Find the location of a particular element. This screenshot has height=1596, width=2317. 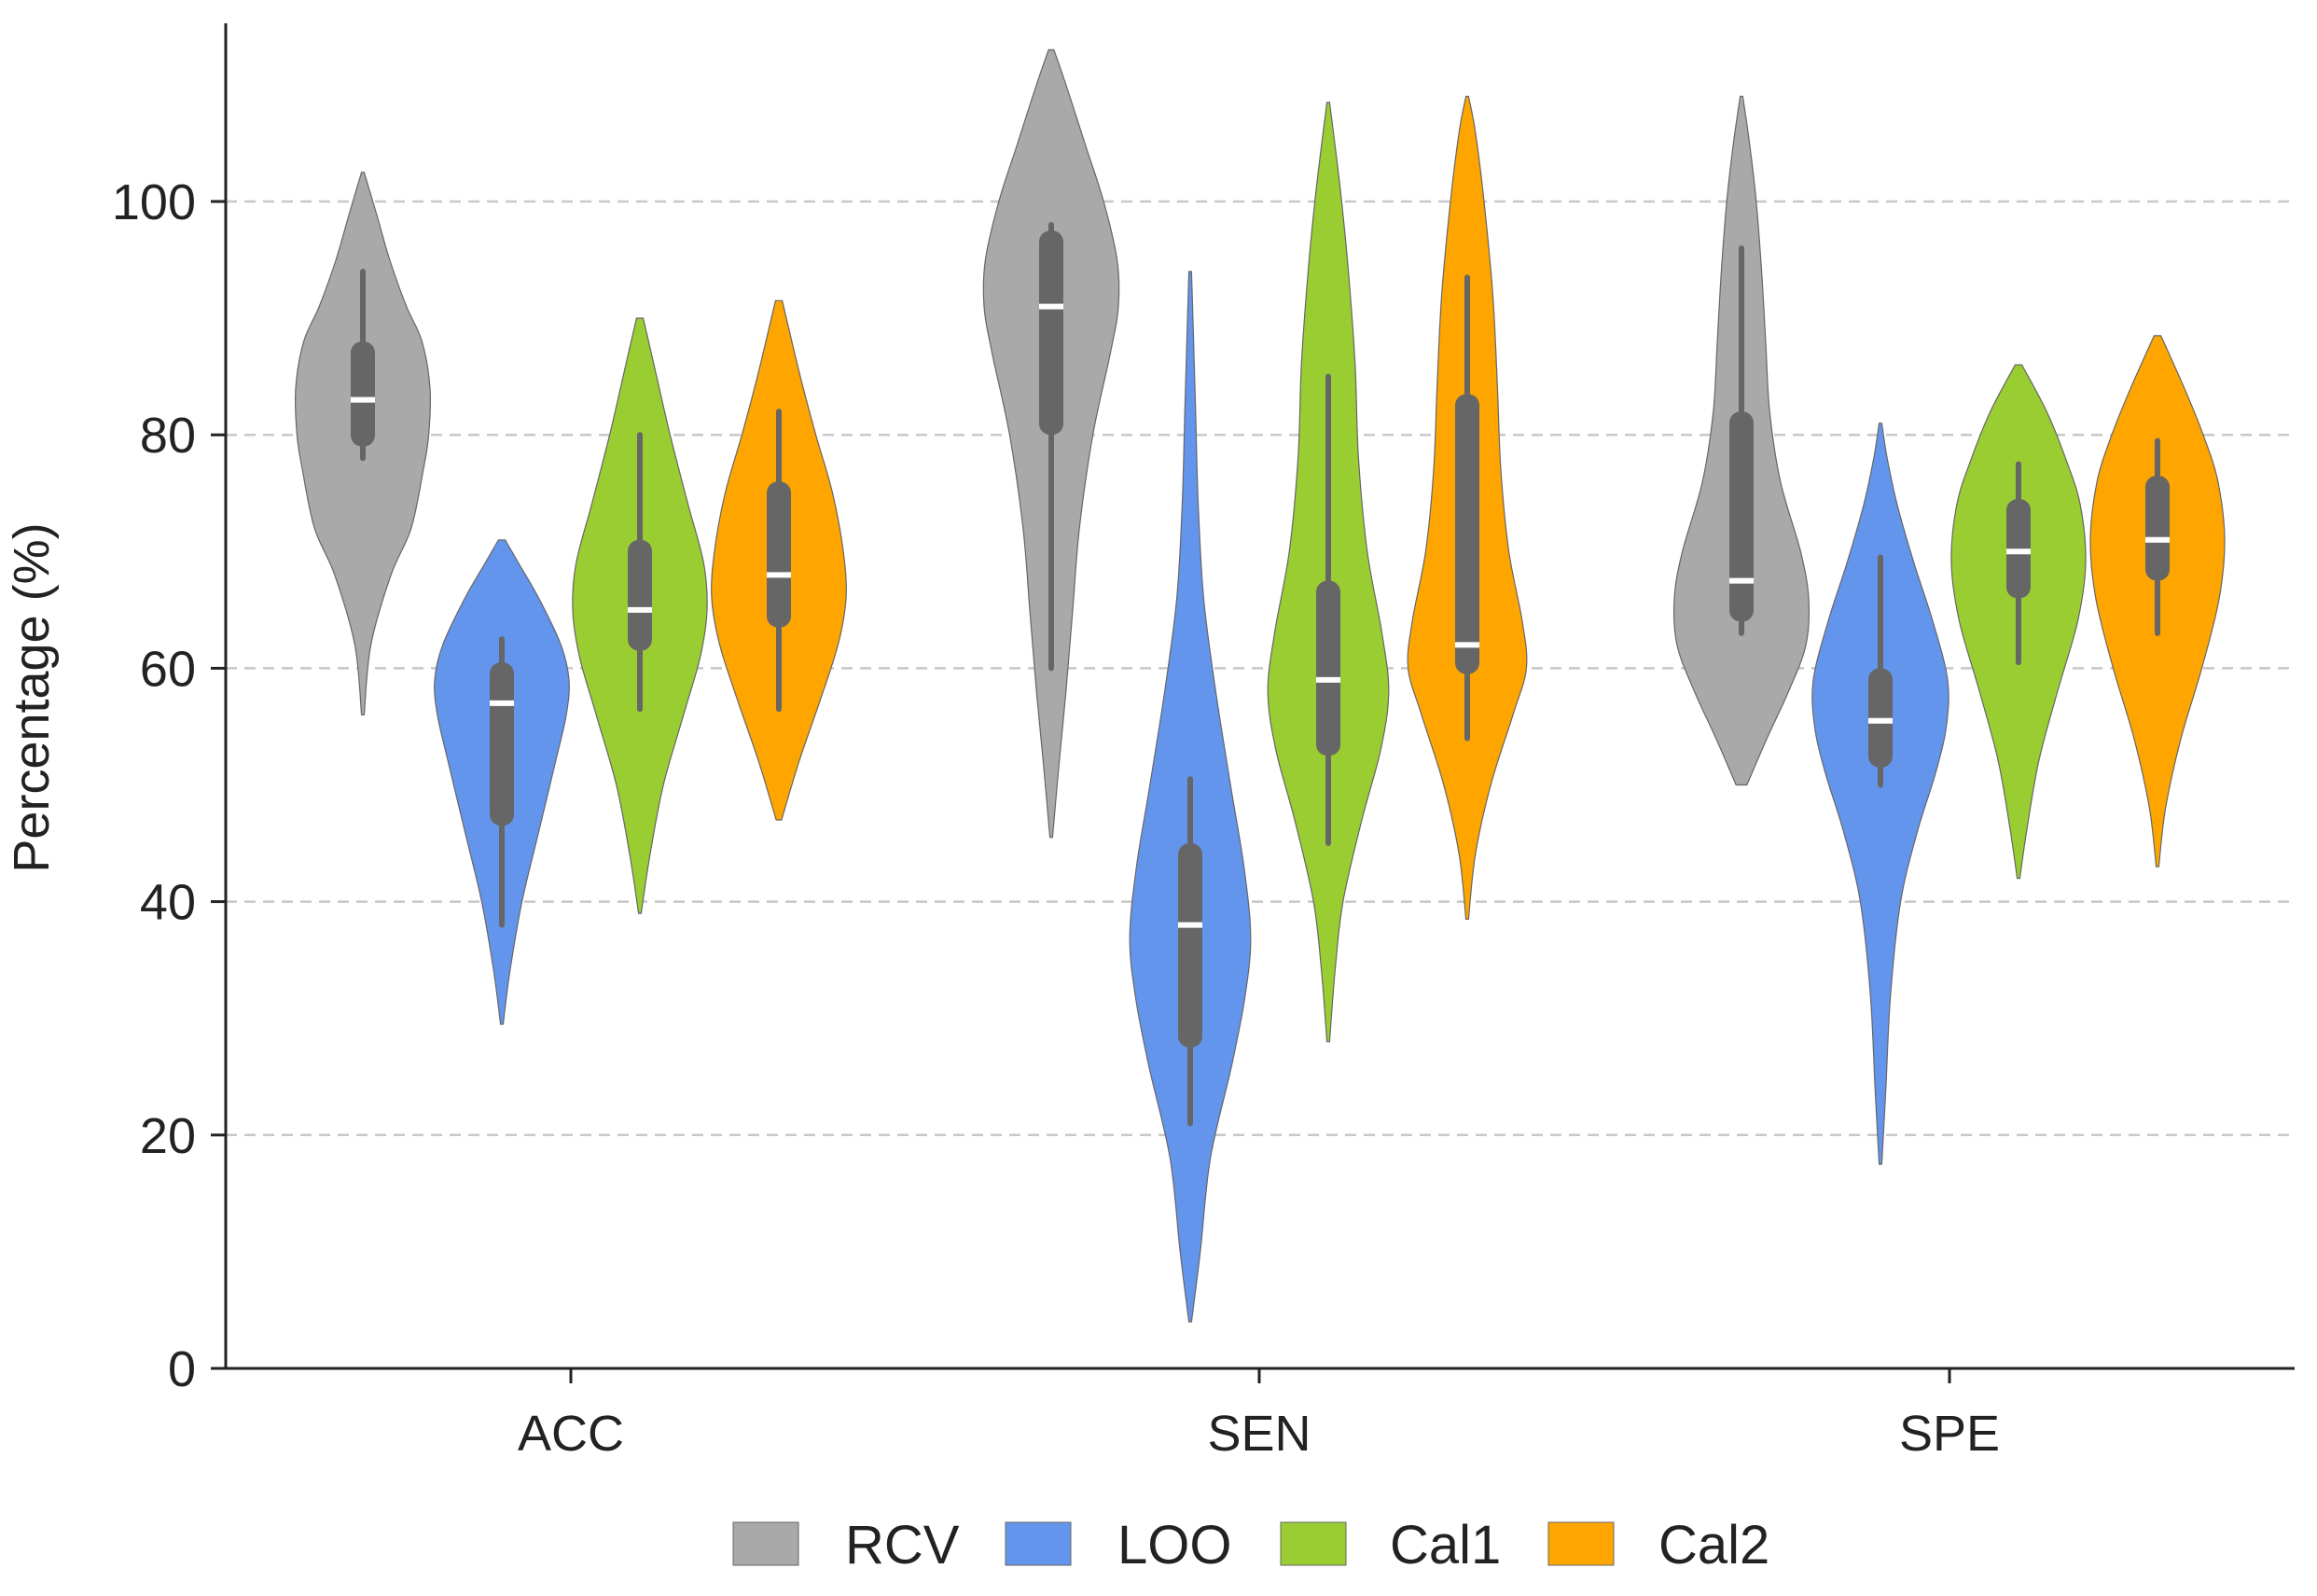

legend-item-rcv: RCV is located at coordinates (846, 1545).